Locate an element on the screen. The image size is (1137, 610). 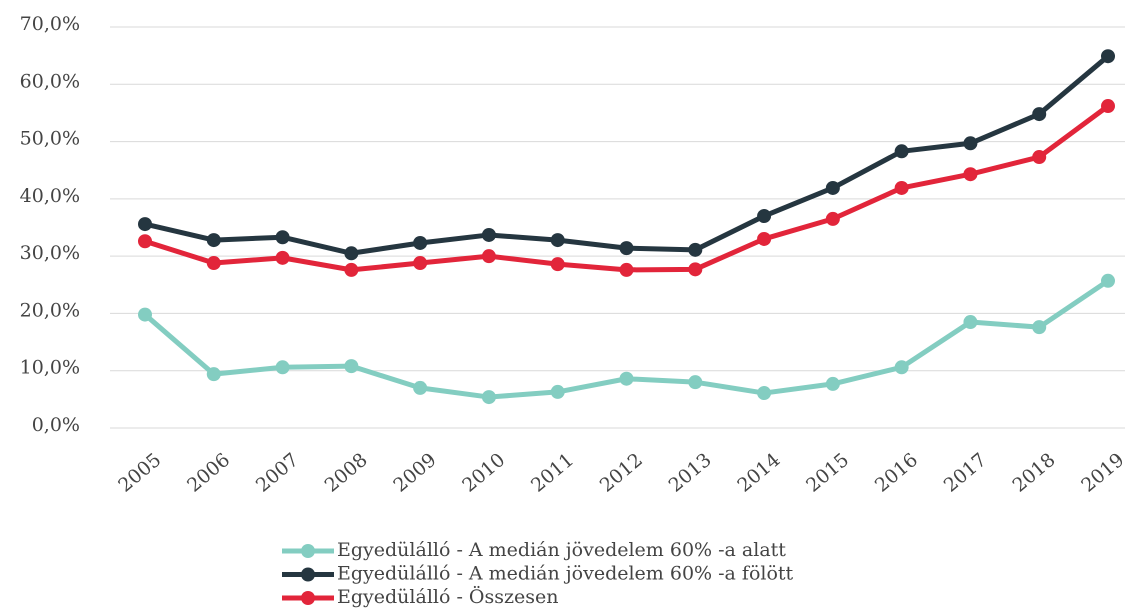
x-tick-label: 2012 is located at coordinates (621, 473).